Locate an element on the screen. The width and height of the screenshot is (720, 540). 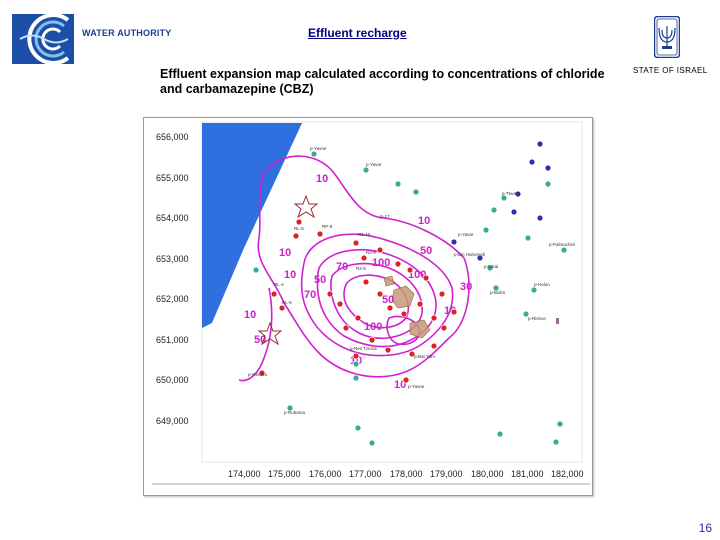
blue-production-wells is located at coordinates (501, 201).